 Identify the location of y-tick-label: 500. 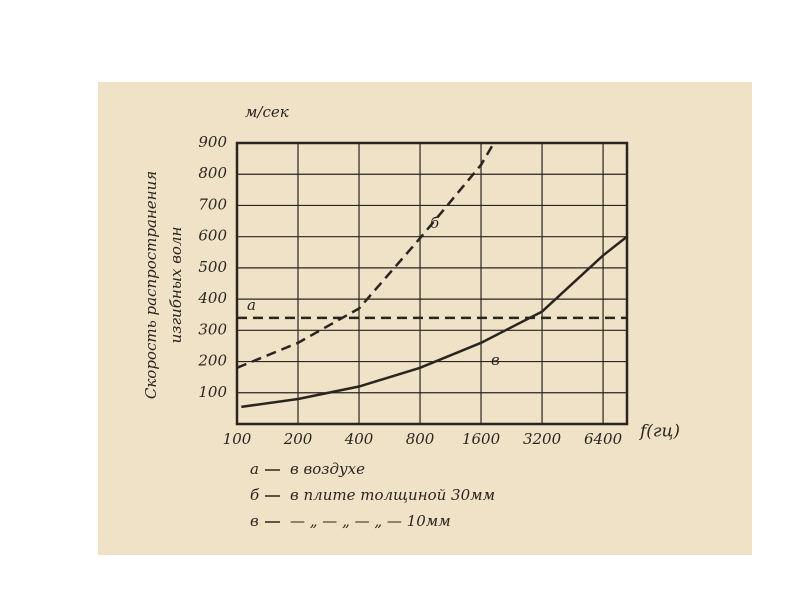
(212, 267).